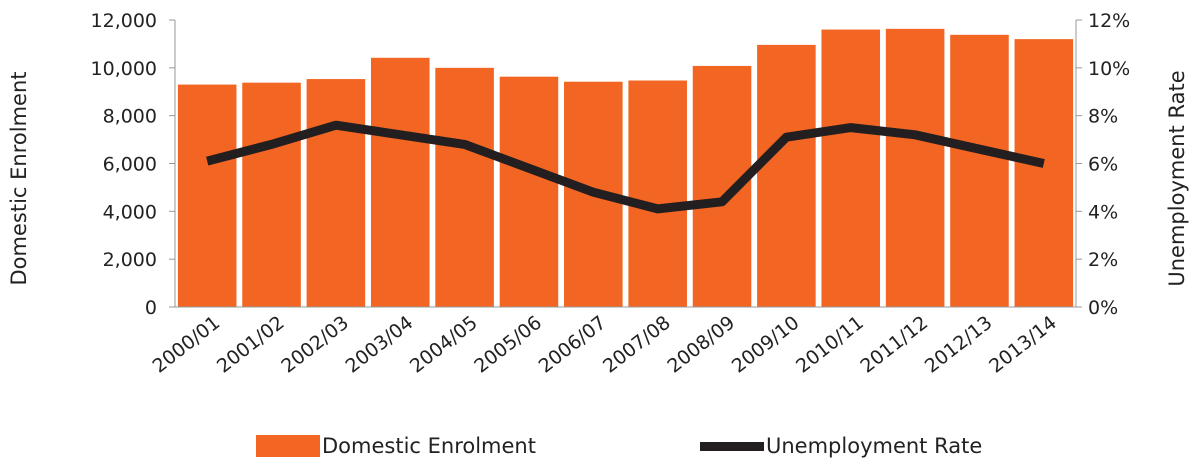  I want to click on x-tick-label: 2002/03, so click(315, 345).